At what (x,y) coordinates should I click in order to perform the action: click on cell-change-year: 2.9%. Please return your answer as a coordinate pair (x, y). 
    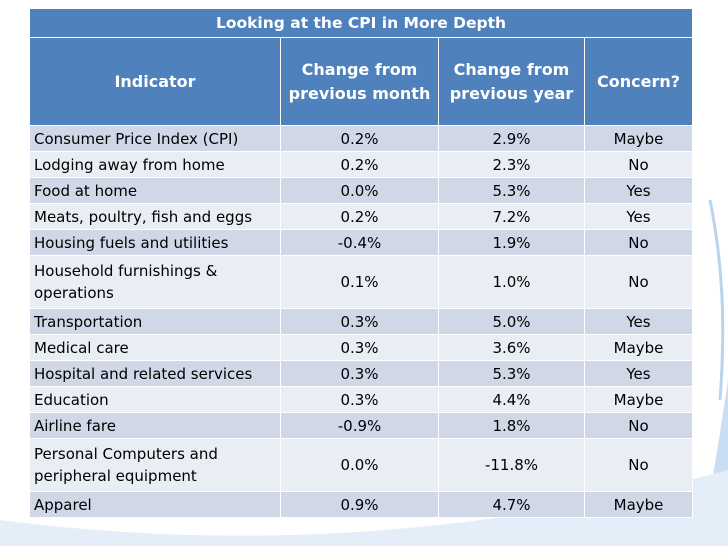
    Looking at the image, I should click on (511, 138).